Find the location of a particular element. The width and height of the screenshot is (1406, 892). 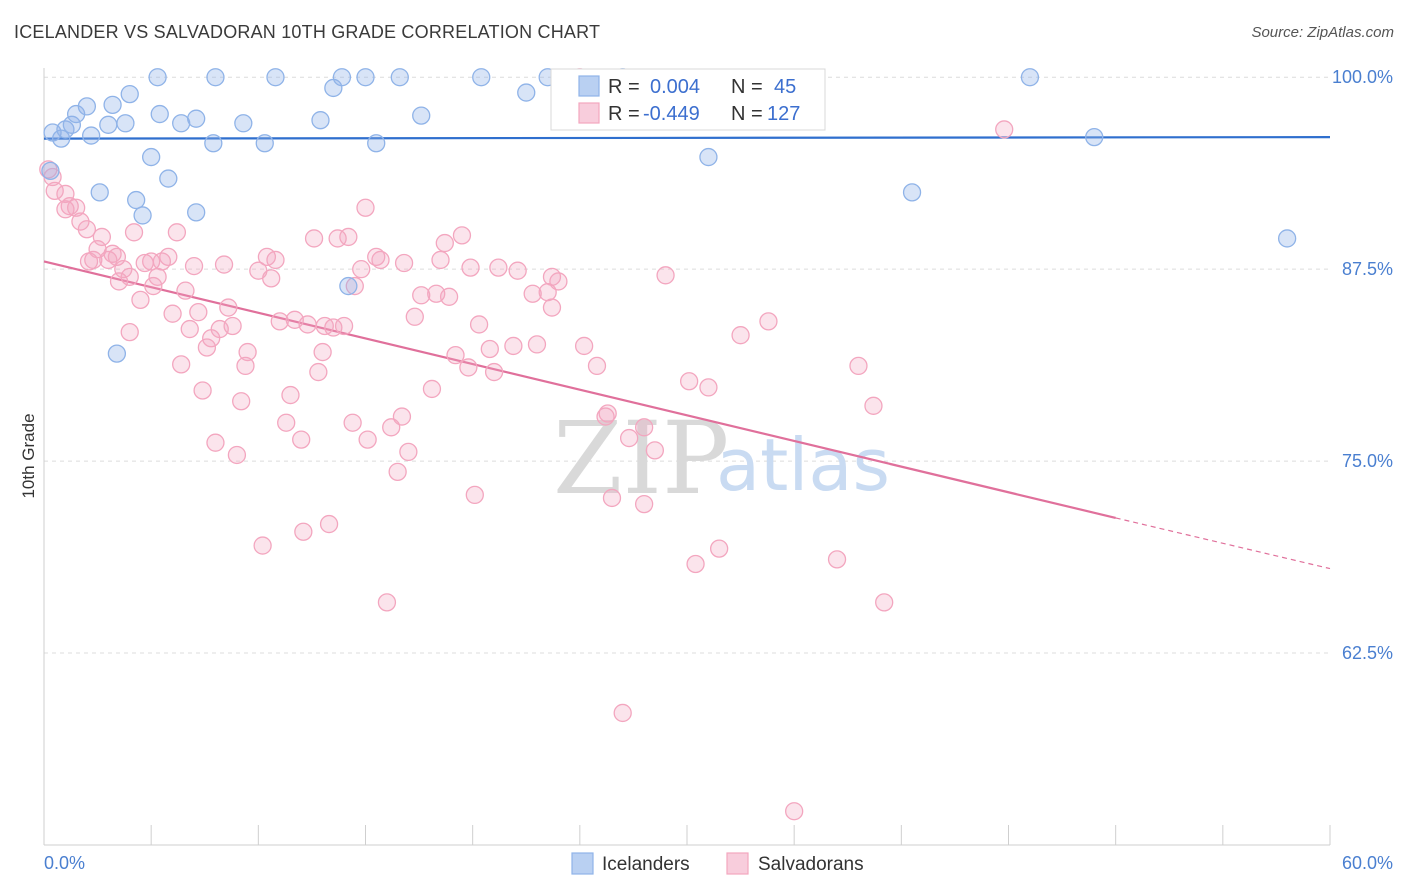

chart-source: Source: ZipAtlas.com is located at coordinates (1322, 32).